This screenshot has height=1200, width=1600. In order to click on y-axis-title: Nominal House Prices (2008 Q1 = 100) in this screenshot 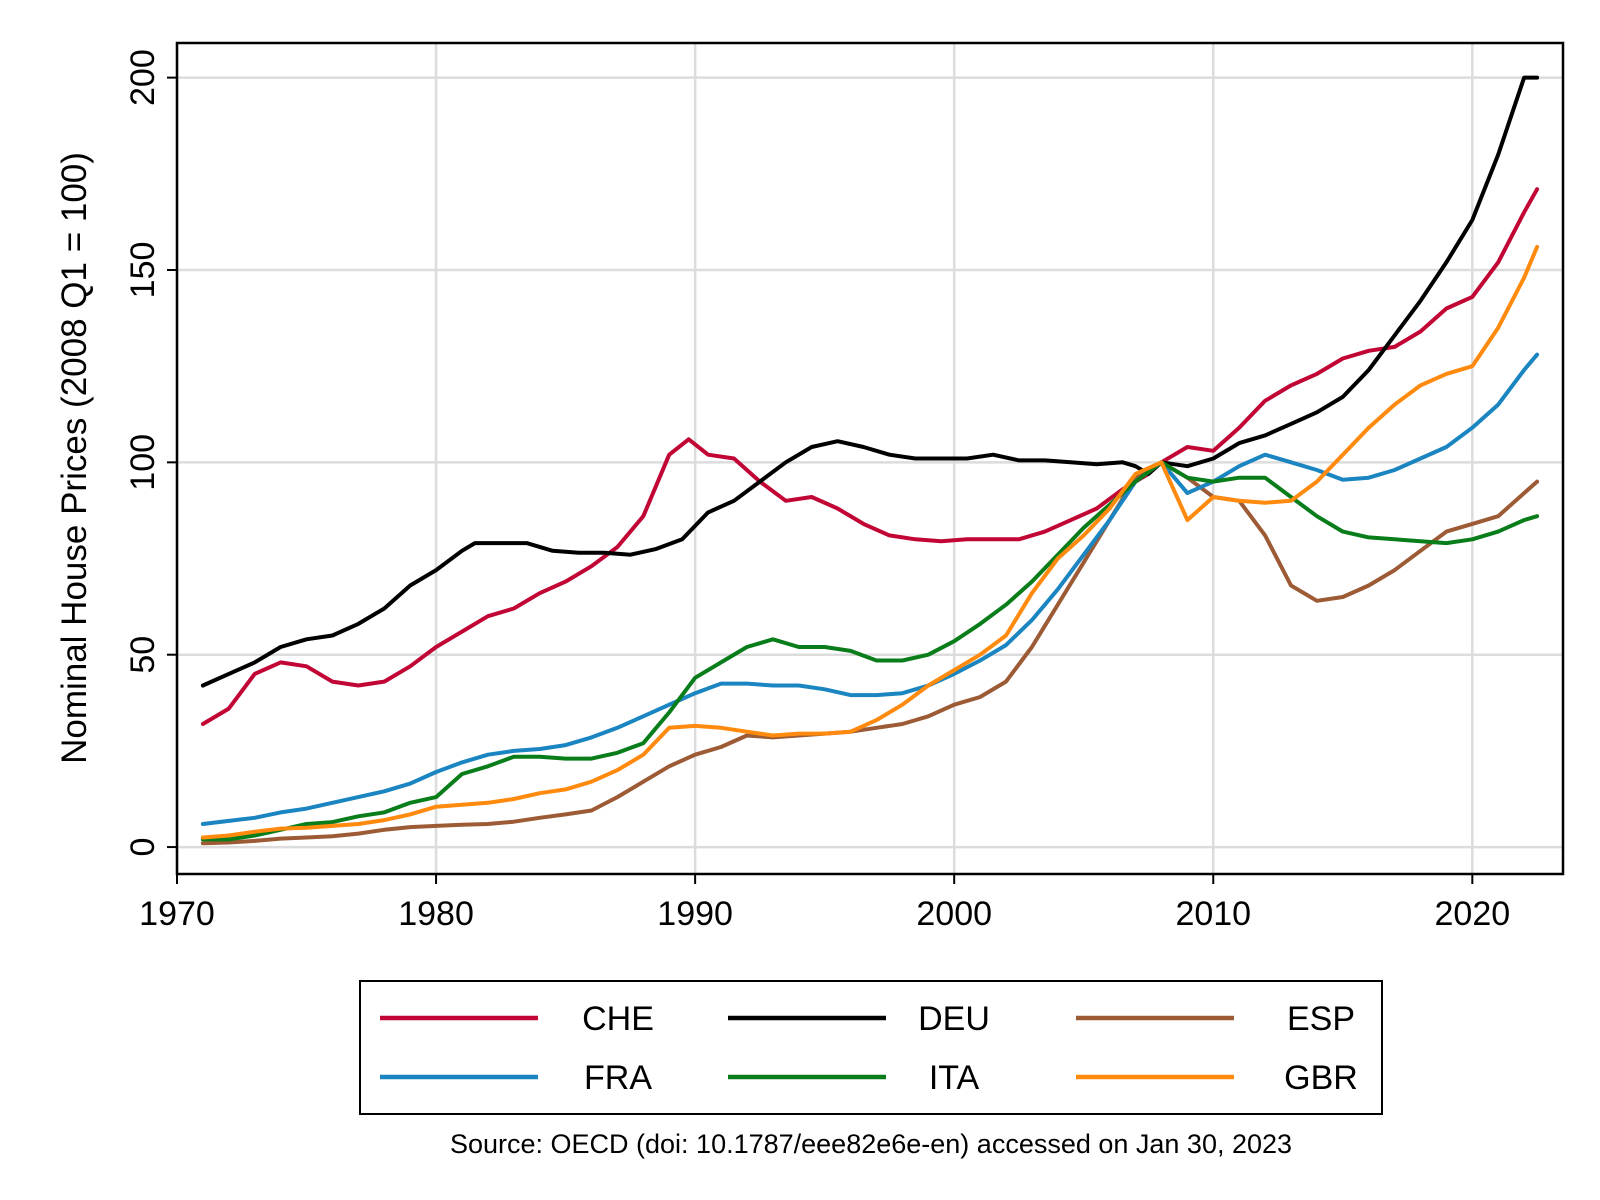, I will do `click(74, 458)`.